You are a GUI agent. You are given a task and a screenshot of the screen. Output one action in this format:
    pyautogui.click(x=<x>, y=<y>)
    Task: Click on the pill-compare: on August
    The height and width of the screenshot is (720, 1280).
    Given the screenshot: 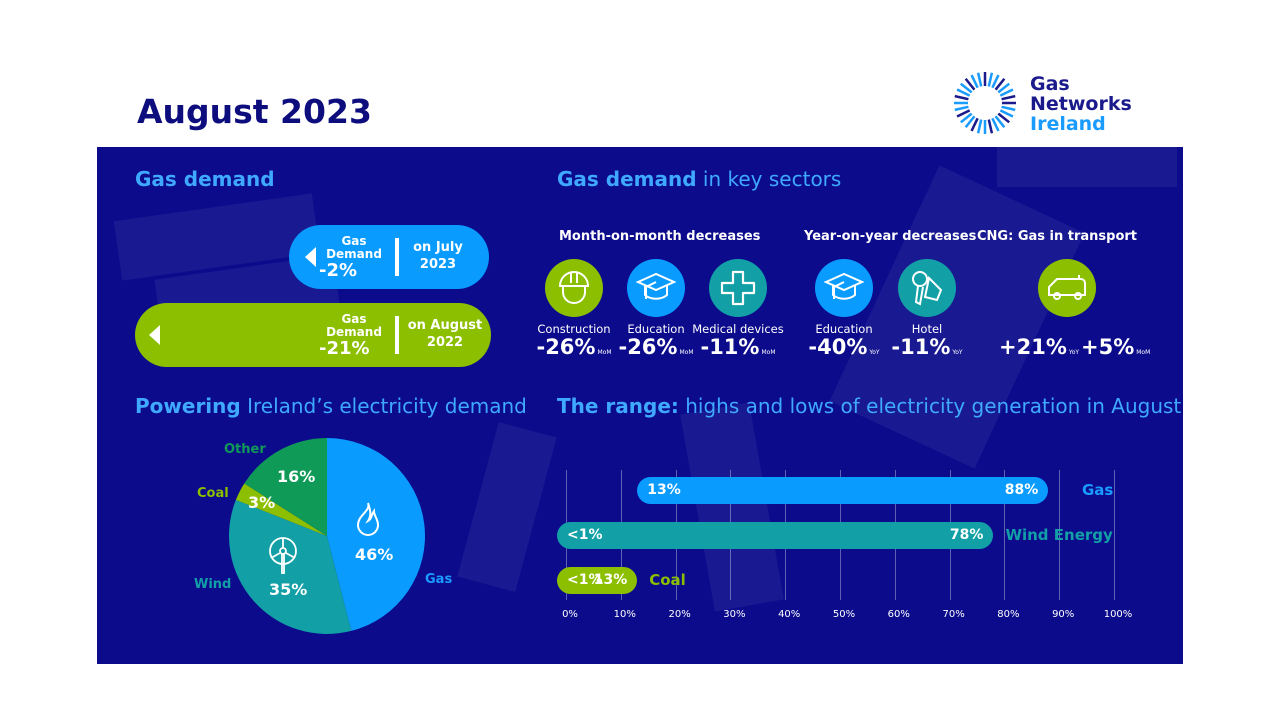 What is the action you would take?
    pyautogui.click(x=445, y=325)
    